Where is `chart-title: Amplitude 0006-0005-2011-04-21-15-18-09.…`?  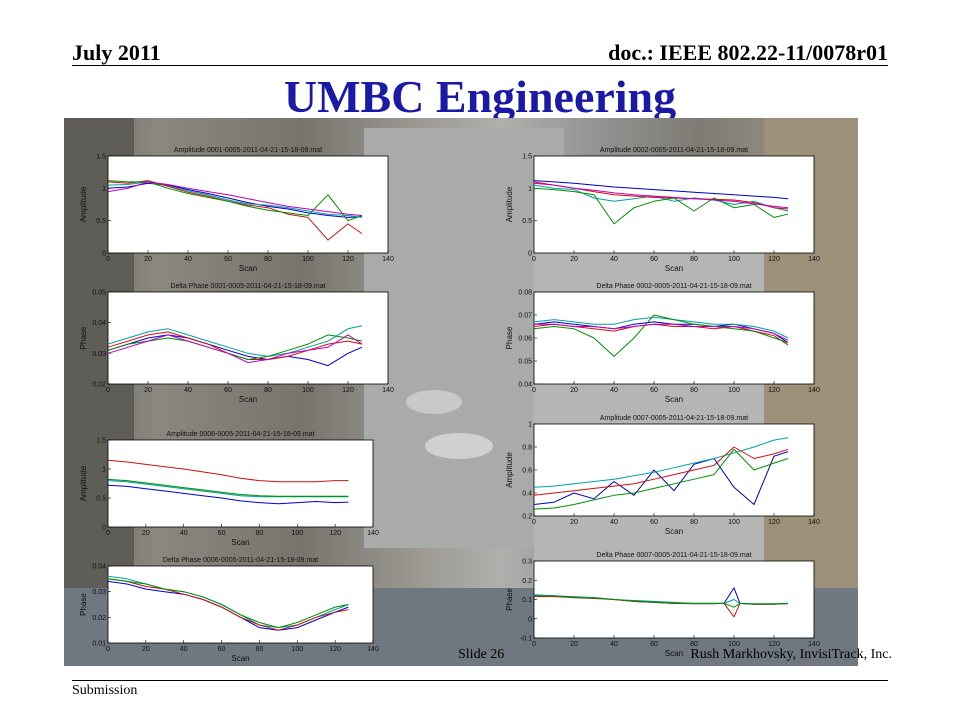
chart-title: Amplitude 0006-0005-2011-04-21-15-18-09.… is located at coordinates (240, 434).